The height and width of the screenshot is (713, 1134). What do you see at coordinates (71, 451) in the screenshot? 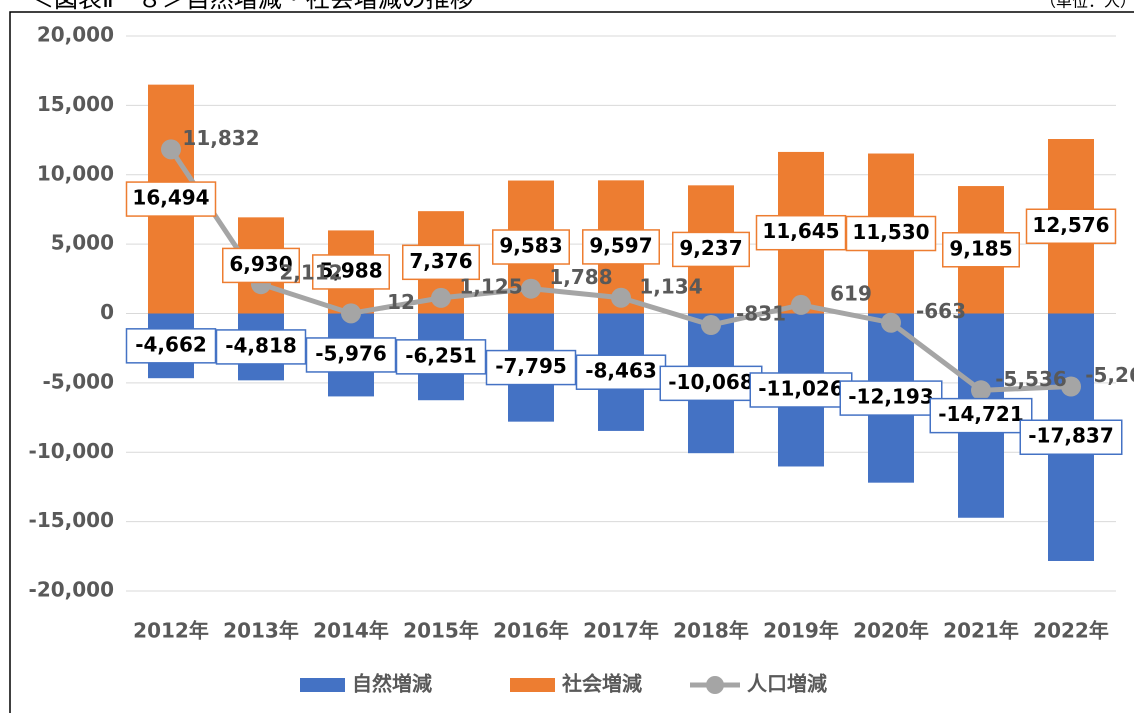
I see `y-tick-label: -10,000` at bounding box center [71, 451].